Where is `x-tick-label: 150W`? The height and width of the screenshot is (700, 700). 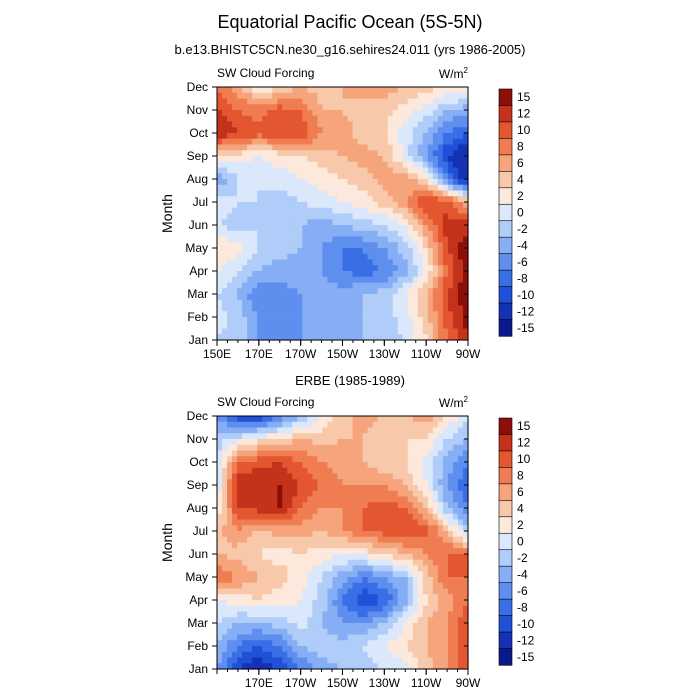
x-tick-label: 150W is located at coordinates (343, 354).